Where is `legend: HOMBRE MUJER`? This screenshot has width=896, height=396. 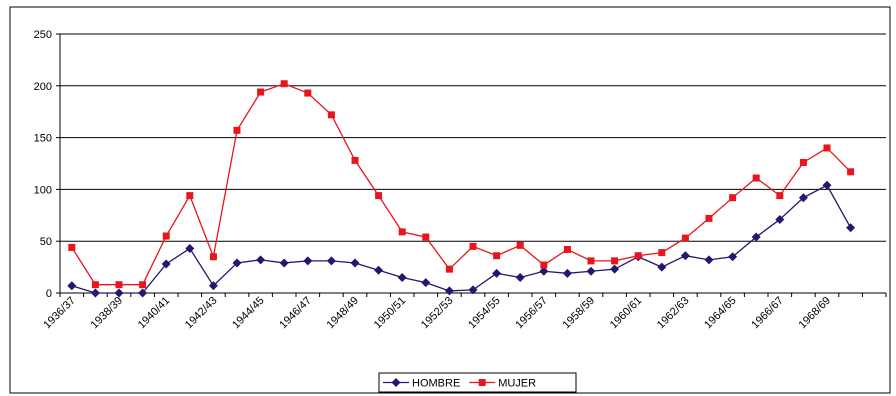
legend: HOMBRE MUJER is located at coordinates (477, 382).